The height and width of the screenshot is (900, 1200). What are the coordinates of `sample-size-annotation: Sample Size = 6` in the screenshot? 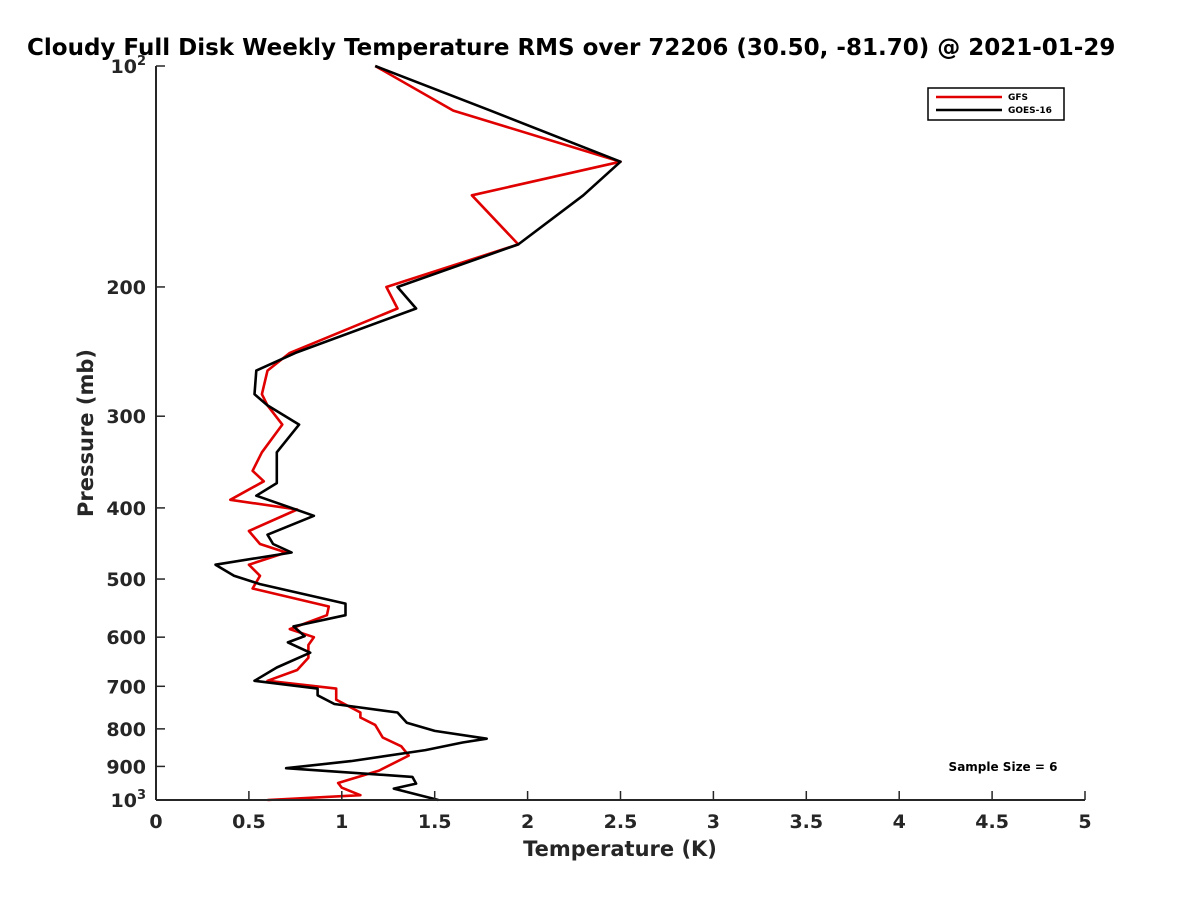 It's located at (1003, 767).